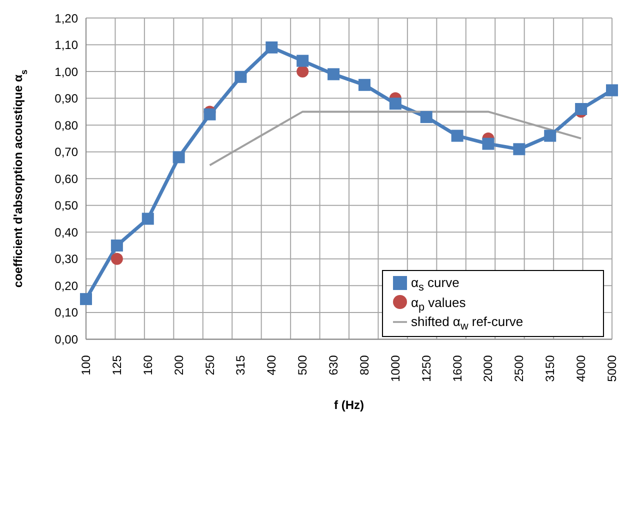  Describe the element at coordinates (467, 323) in the screenshot. I see `legend-label: shifted α$_{w}$ ref-curve` at that location.